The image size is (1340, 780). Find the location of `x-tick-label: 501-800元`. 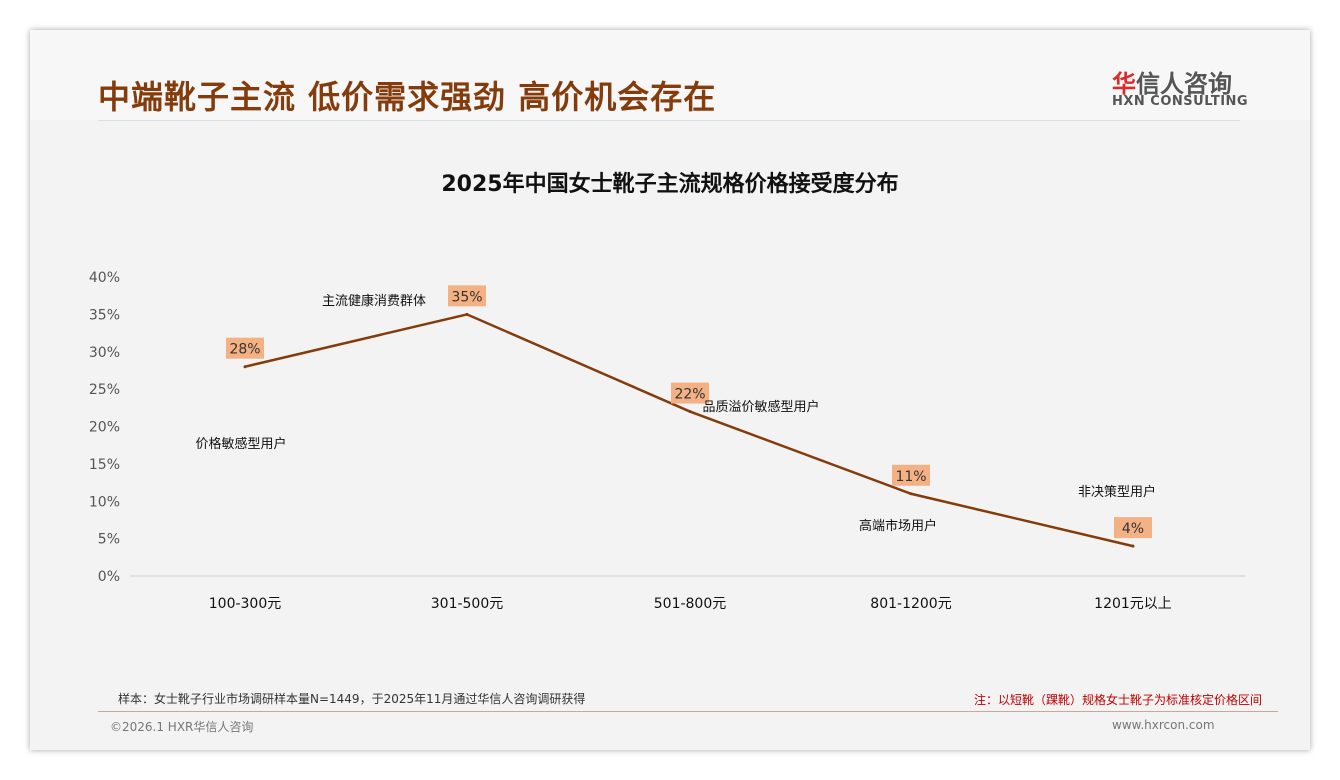

x-tick-label: 501-800元 is located at coordinates (690, 604).